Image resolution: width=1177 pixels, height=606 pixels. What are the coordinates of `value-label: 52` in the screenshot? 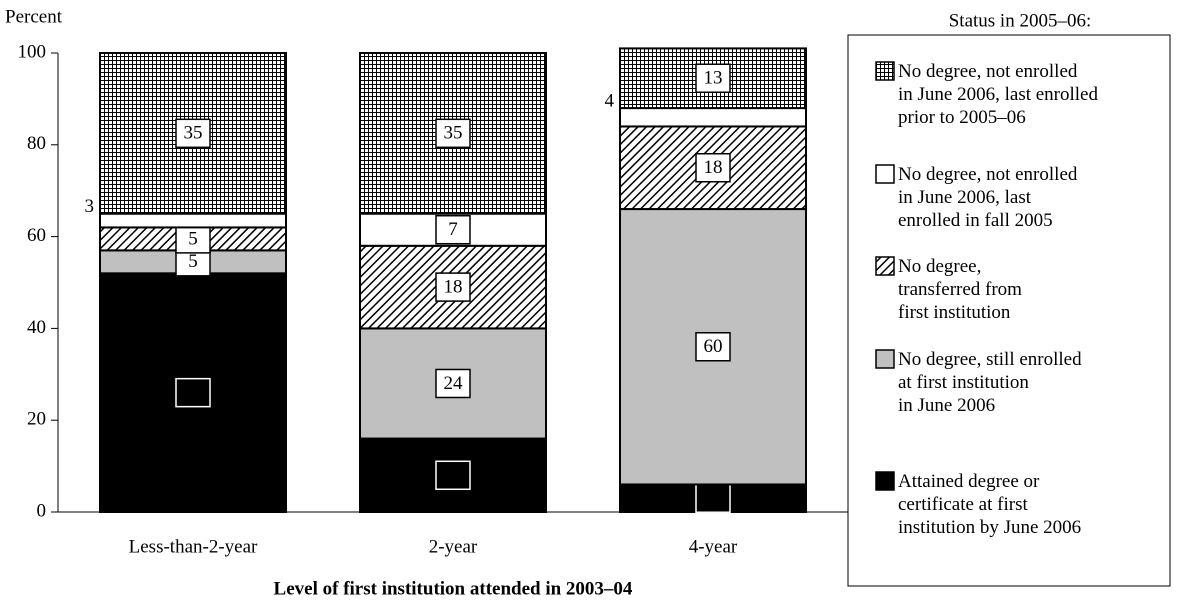 It's located at (193, 392).